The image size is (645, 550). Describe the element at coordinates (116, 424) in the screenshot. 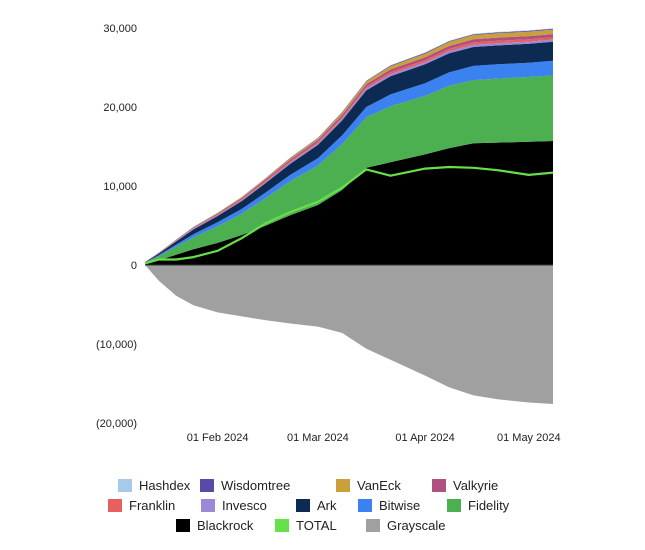

I see `y-tick-label: (20,000)` at that location.